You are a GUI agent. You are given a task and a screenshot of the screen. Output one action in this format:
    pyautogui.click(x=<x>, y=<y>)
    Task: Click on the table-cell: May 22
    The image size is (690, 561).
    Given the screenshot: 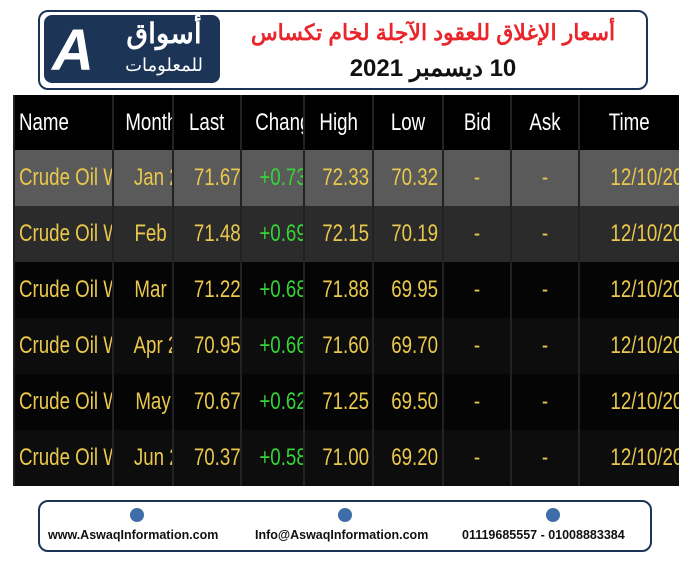 What is the action you would take?
    pyautogui.click(x=142, y=402)
    